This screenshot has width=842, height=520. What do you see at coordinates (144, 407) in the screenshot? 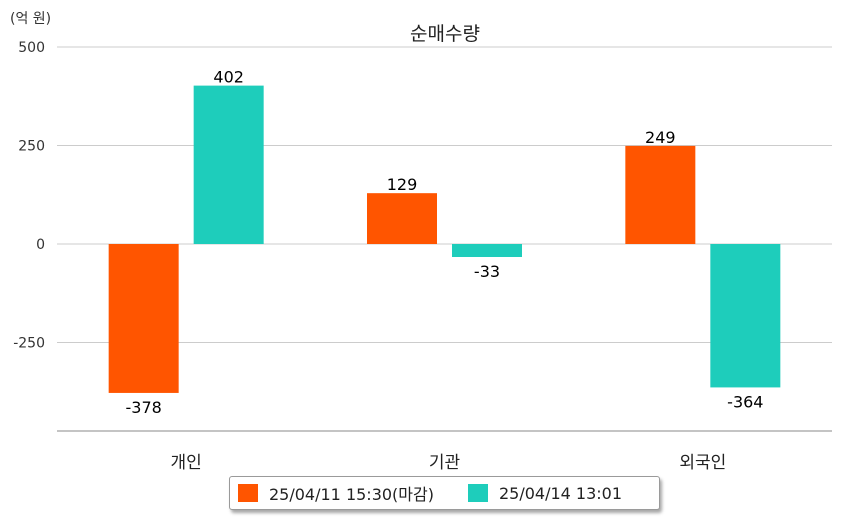
I see `data-label: -378` at bounding box center [144, 407].